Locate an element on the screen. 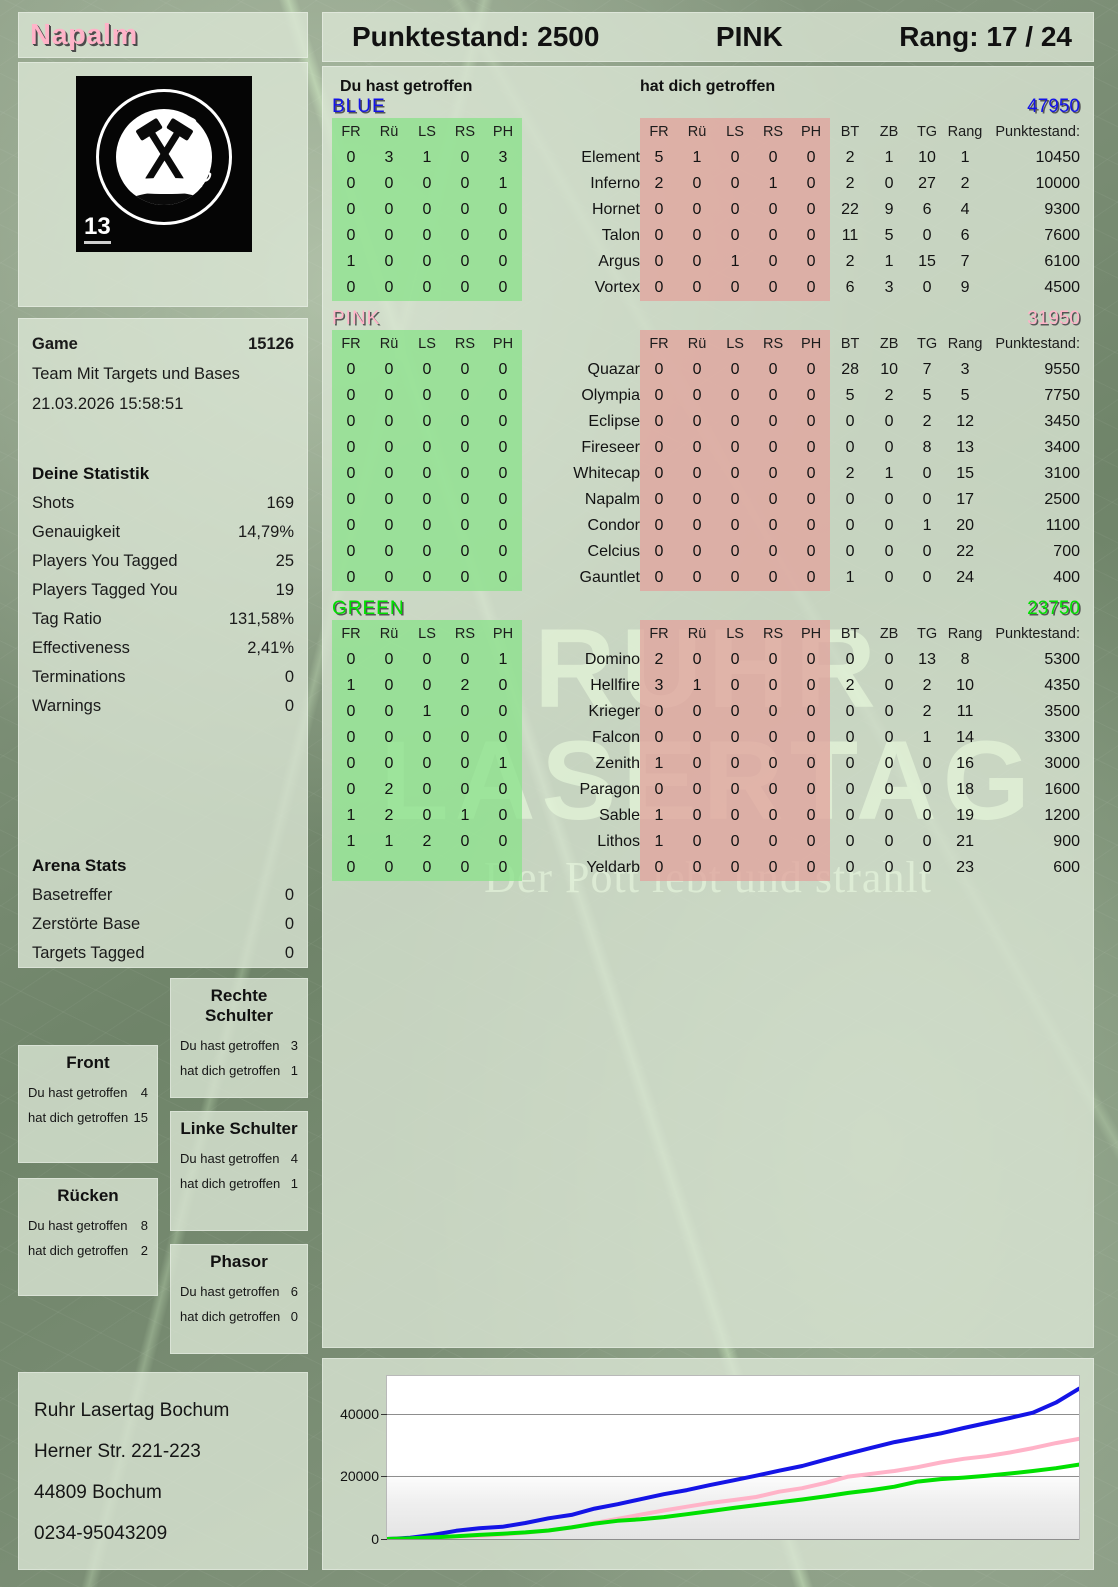 This screenshot has width=1118, height=1587. chart-series-pink is located at coordinates (733, 1487).